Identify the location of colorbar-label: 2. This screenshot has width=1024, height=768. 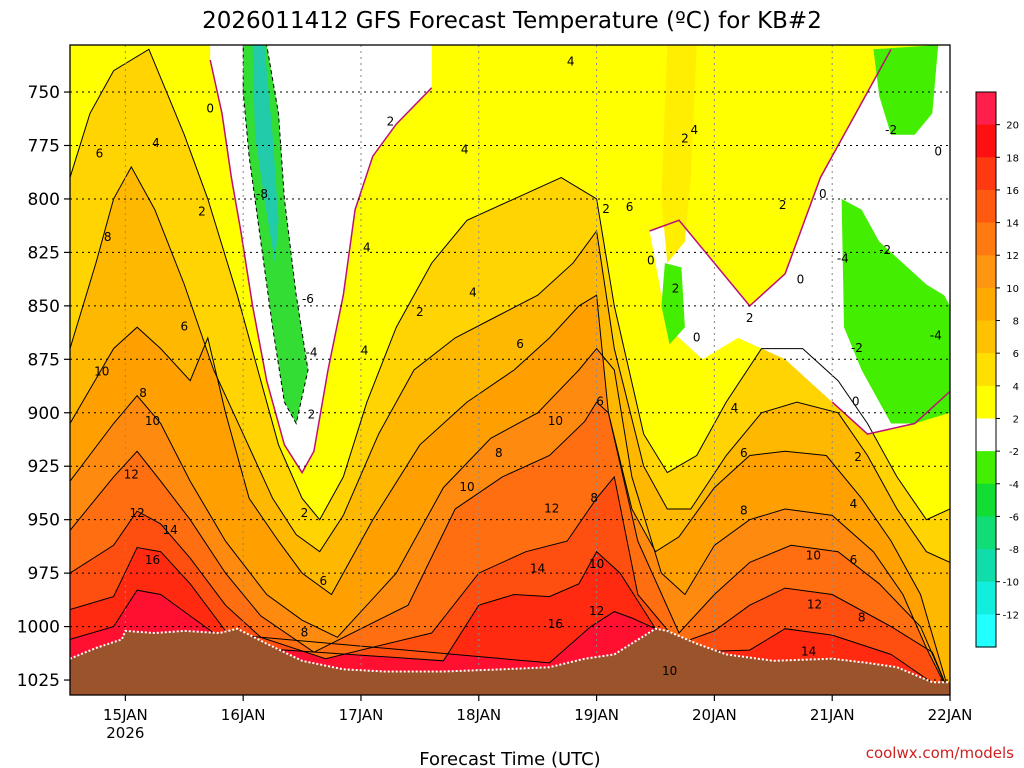
(1016, 419).